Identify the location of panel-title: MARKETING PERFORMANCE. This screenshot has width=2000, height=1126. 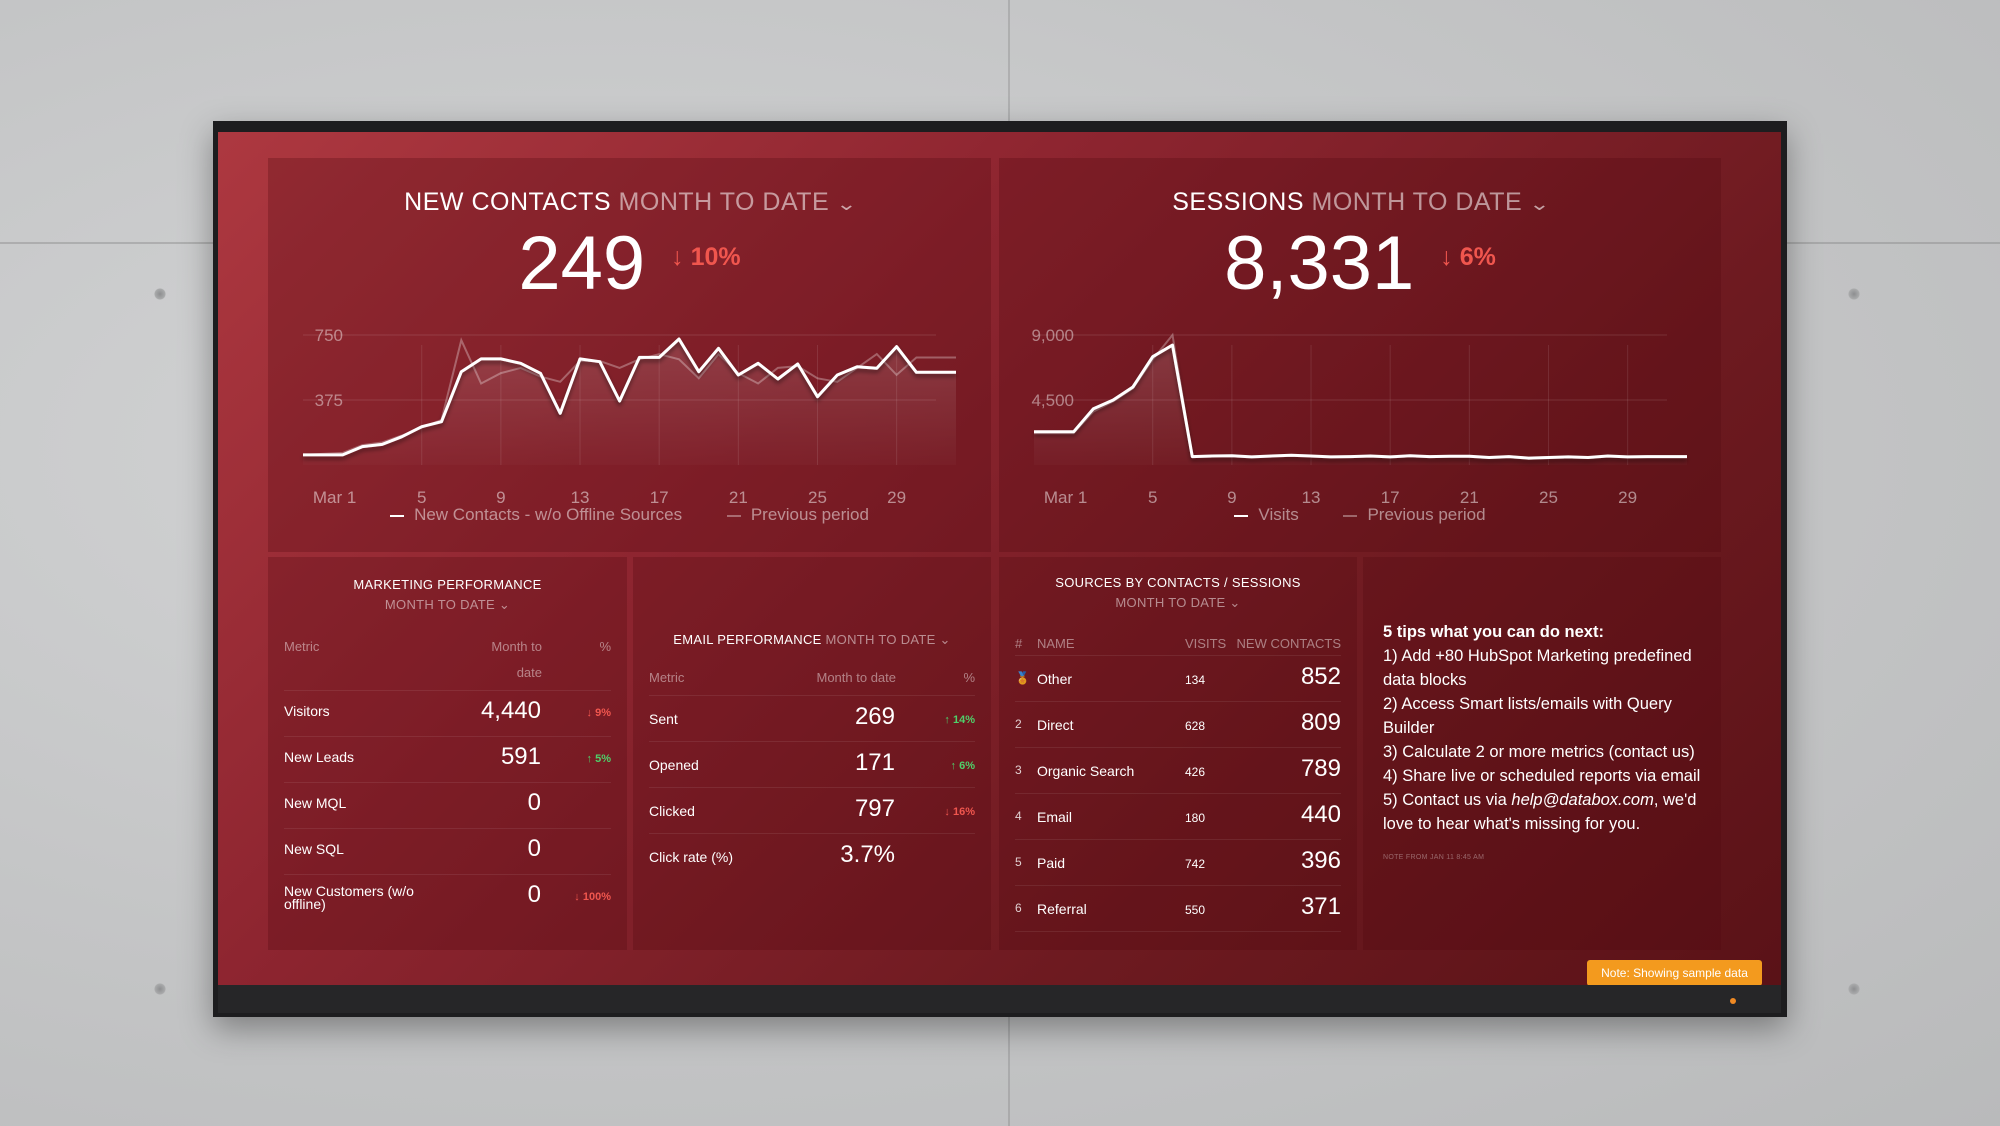
(447, 584).